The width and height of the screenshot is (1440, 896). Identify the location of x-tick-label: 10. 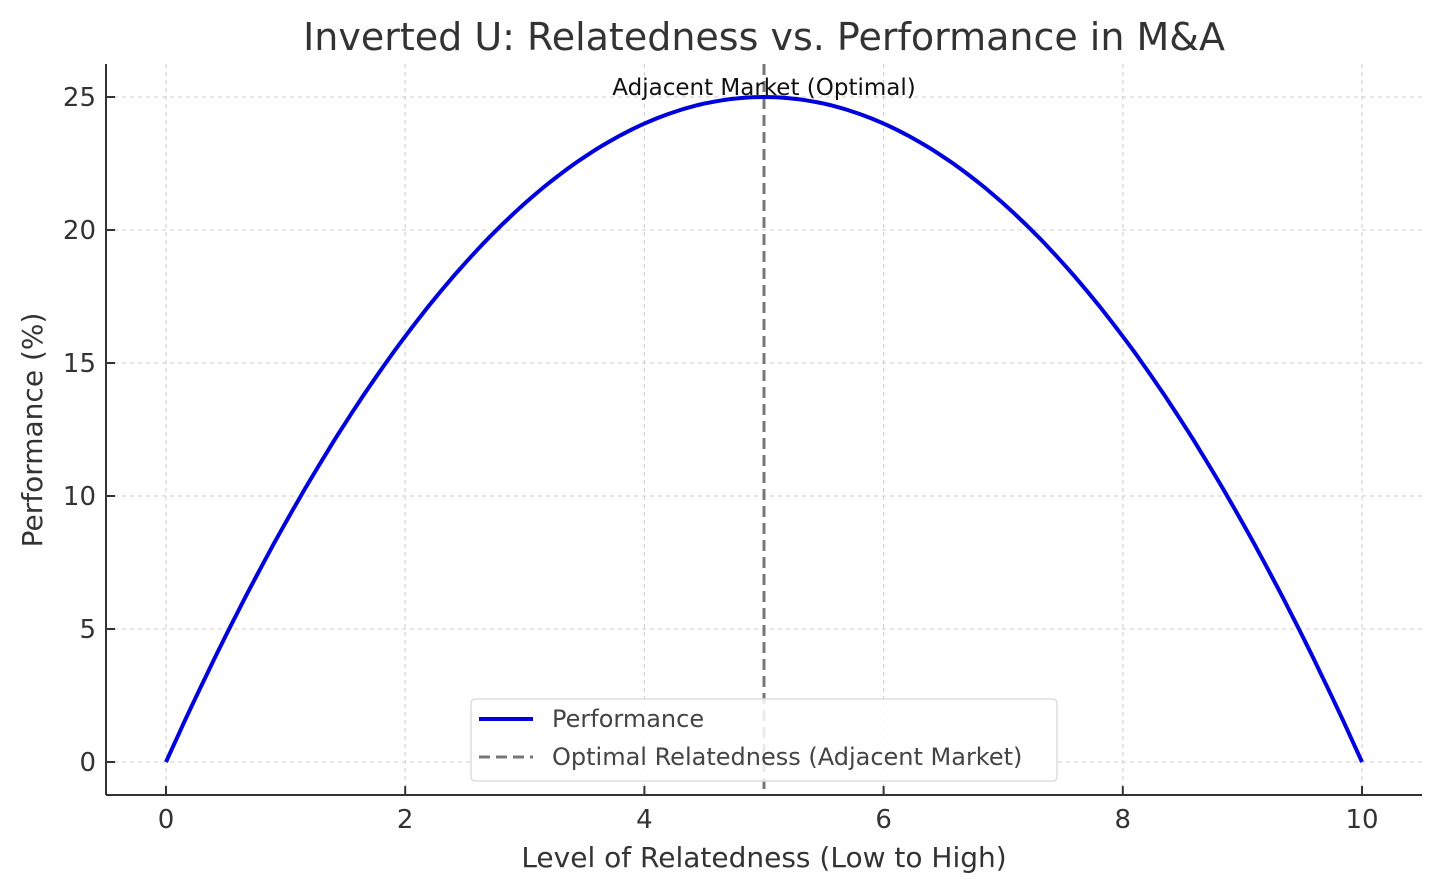
(1361, 820).